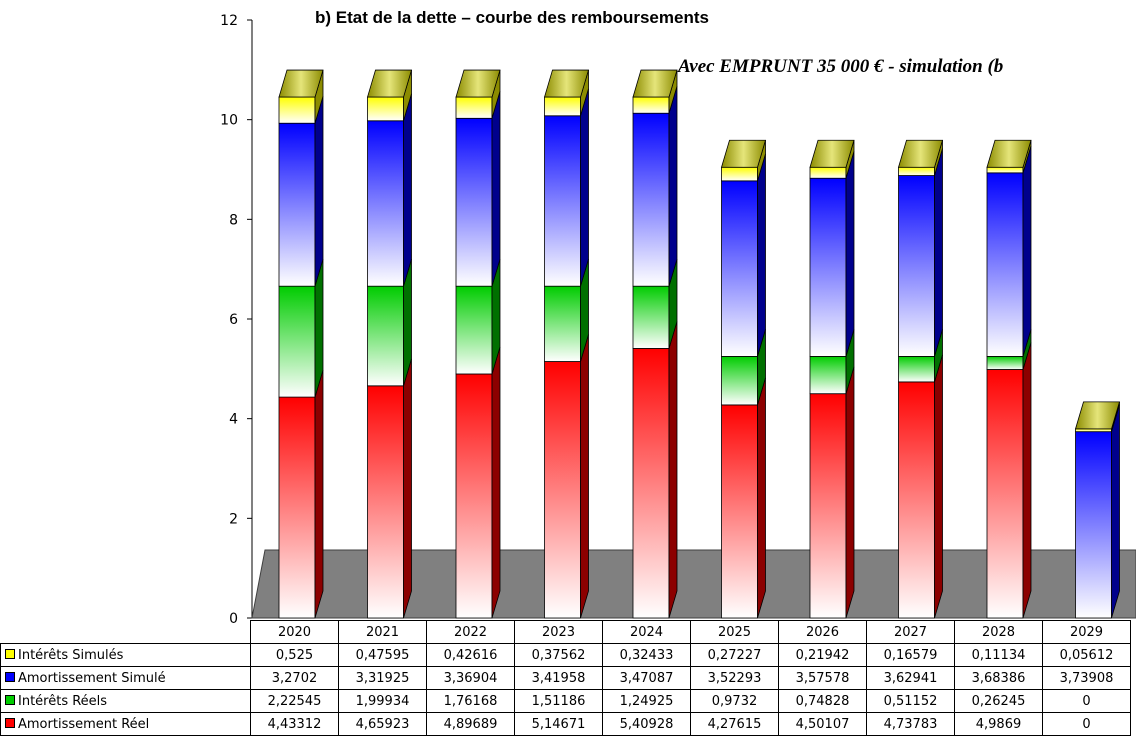  I want to click on chart-subtitle: Avec EMPRUNT 35 000 € - simulation (b, so click(841, 66).